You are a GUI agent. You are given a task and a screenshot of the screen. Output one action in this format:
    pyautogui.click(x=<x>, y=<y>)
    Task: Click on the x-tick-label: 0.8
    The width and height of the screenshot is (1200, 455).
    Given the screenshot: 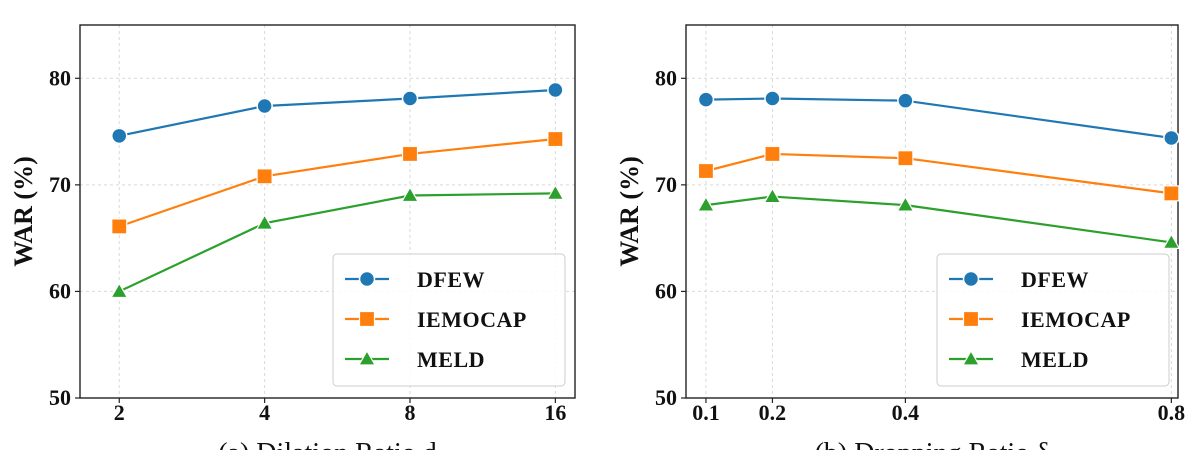 What is the action you would take?
    pyautogui.click(x=1172, y=412)
    